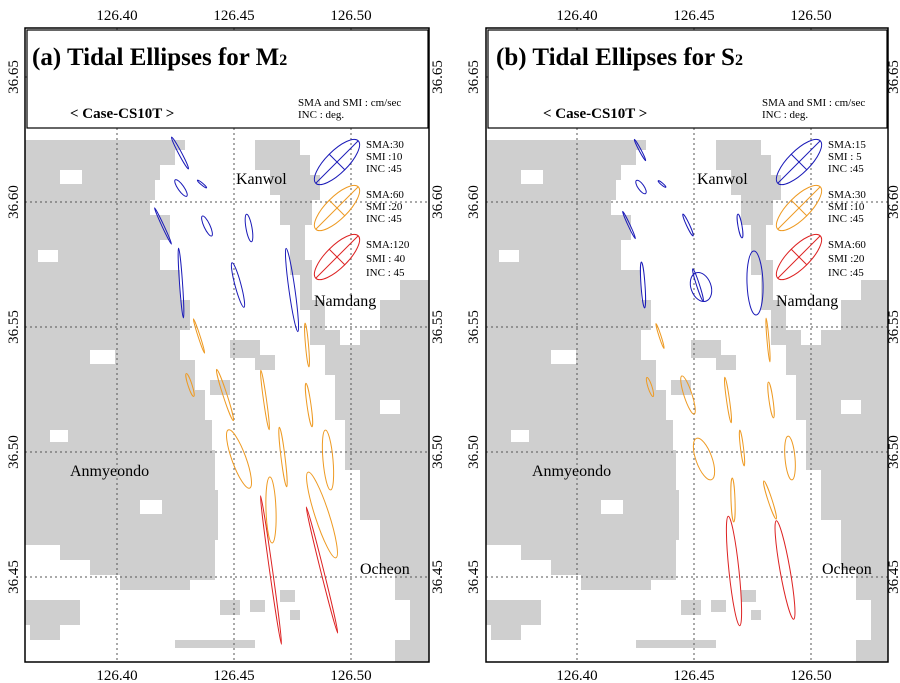 The width and height of the screenshot is (900, 683). I want to click on case-label-b: < Case-CS10T >, so click(595, 114).